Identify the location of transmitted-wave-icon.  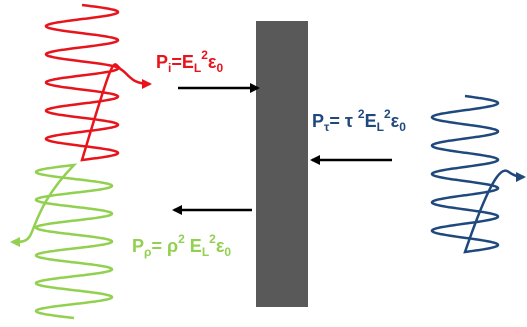
(478, 174).